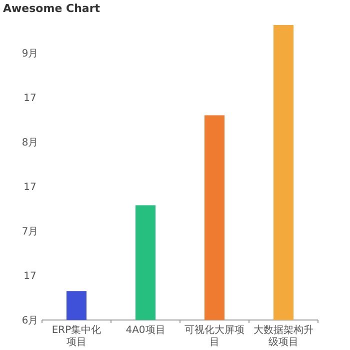 The height and width of the screenshot is (350, 350). I want to click on x-tick-label: 大数据架构升级项目, so click(284, 336).